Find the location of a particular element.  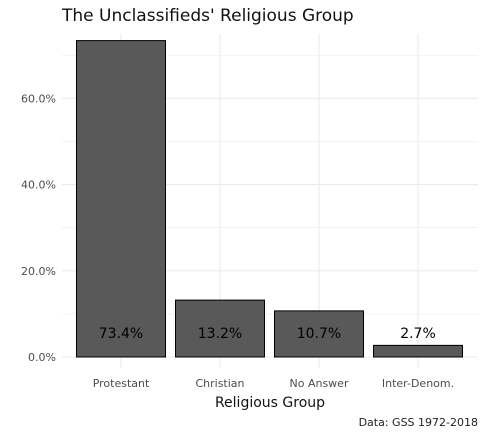

y-tick-label: 60.0% is located at coordinates (38, 98).